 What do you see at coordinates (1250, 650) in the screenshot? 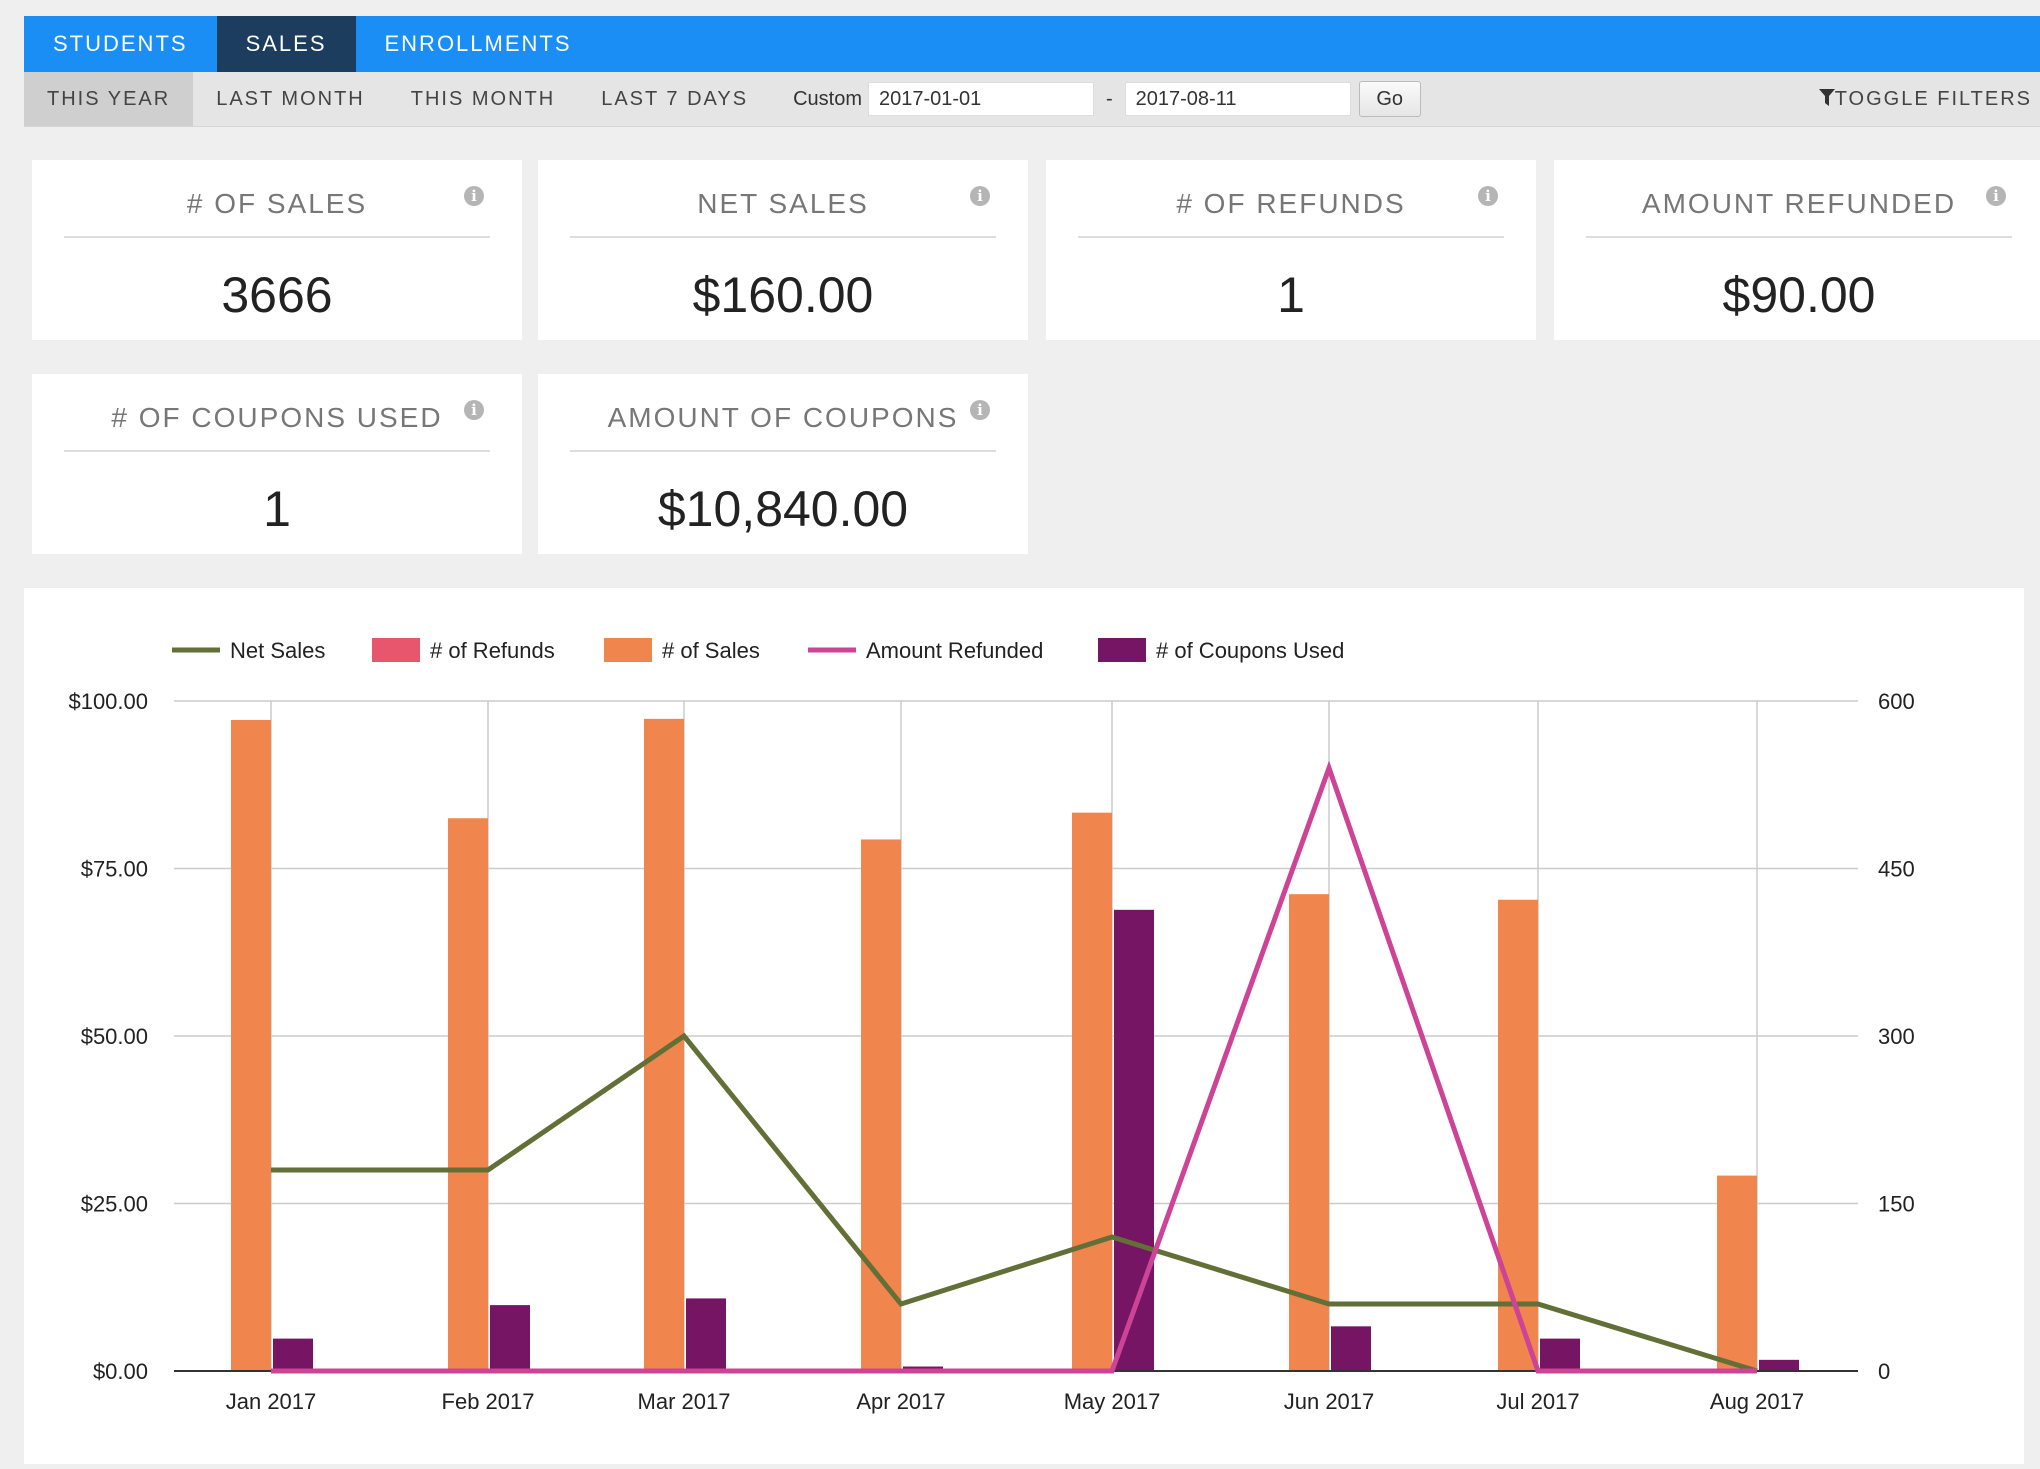
I see `legend-label: # of Coupons Used` at bounding box center [1250, 650].